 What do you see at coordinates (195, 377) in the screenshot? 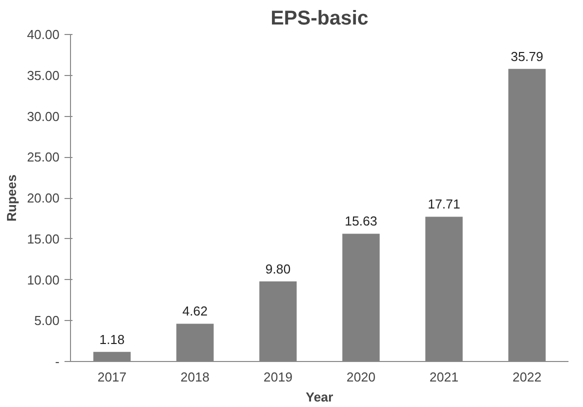
I see `x-tick-label: 2018` at bounding box center [195, 377].